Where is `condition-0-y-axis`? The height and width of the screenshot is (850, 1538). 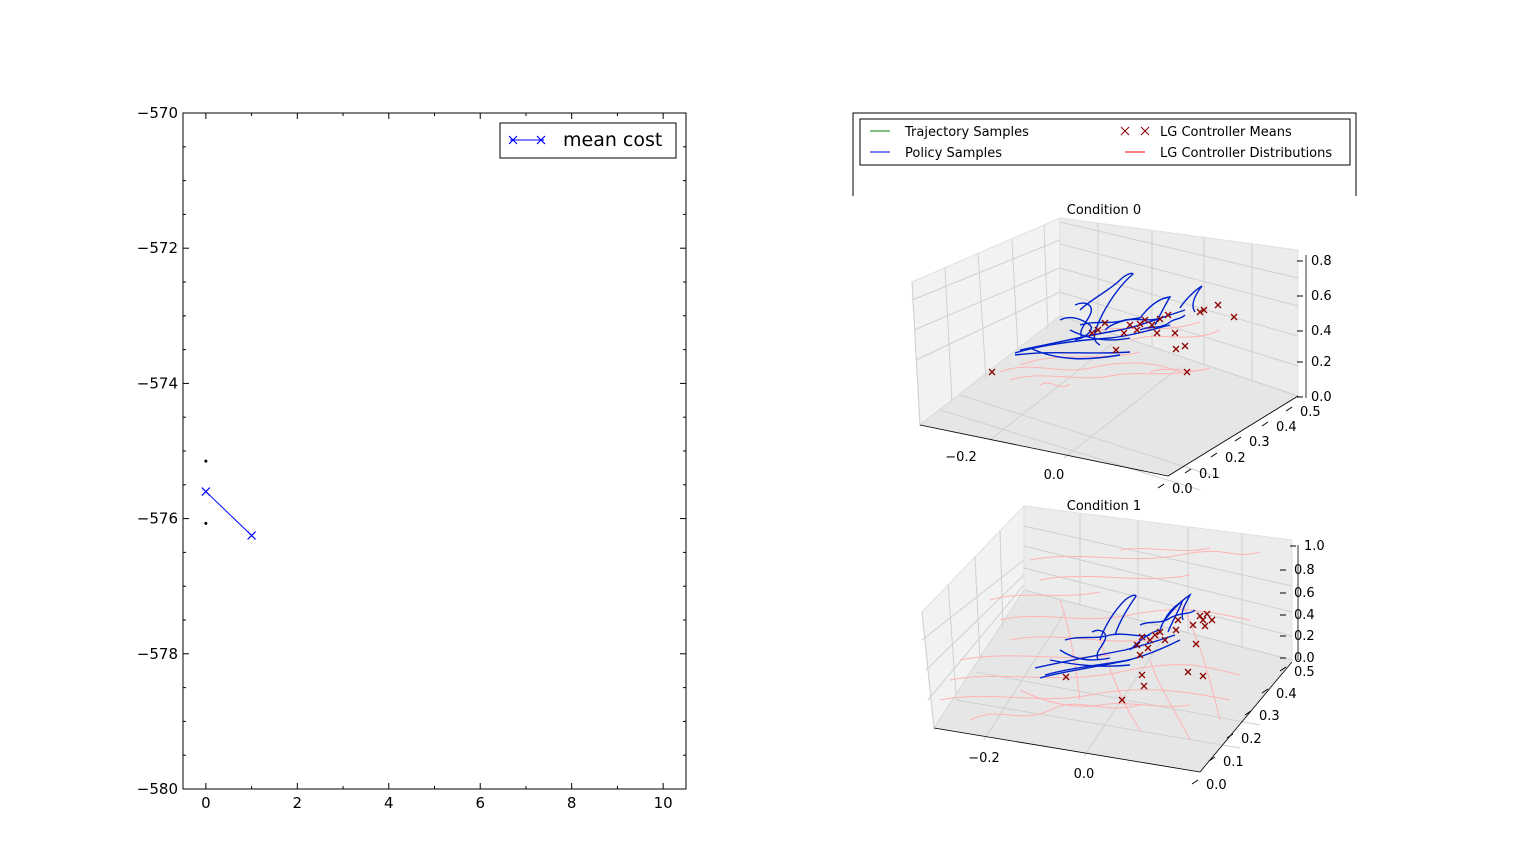 condition-0-y-axis is located at coordinates (1233, 436).